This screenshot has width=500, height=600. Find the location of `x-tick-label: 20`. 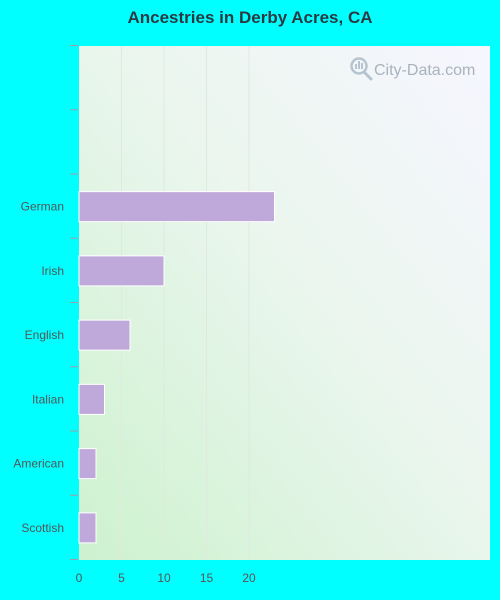

x-tick-label: 20 is located at coordinates (249, 578).